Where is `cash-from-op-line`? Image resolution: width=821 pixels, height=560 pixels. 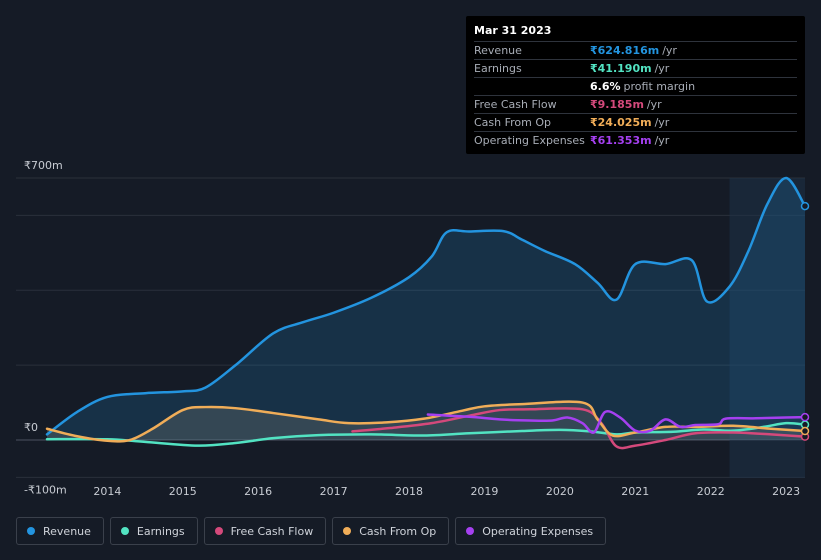 cash-from-op-line is located at coordinates (426, 421).